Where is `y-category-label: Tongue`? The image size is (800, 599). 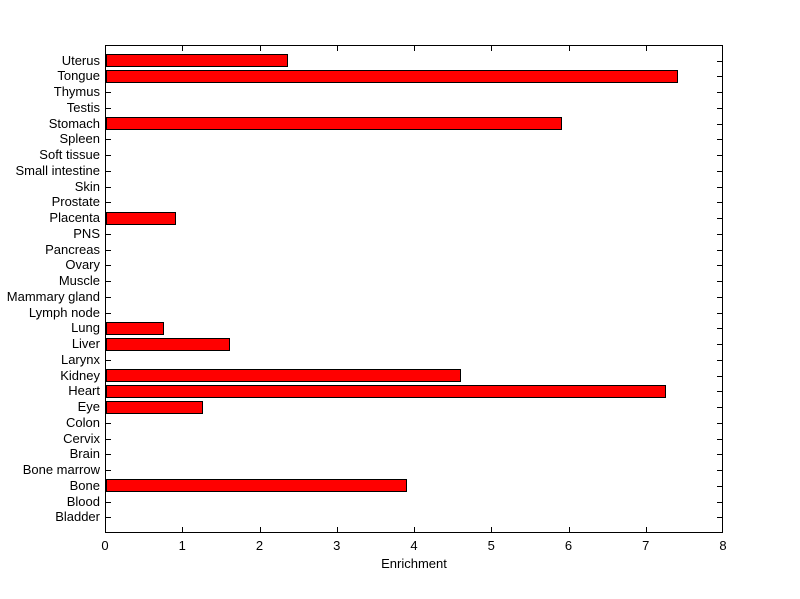 y-category-label: Tongue is located at coordinates (78, 75).